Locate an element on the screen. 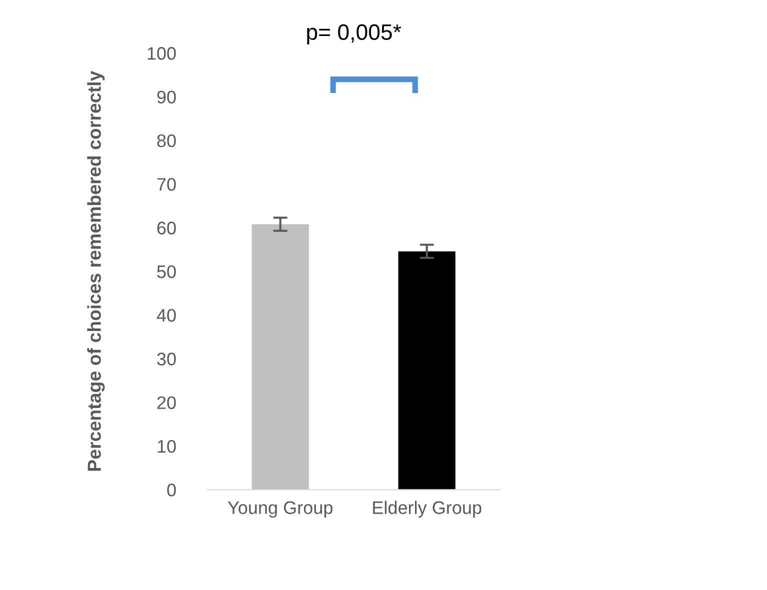  y-tick-label: 30 is located at coordinates (166, 359).